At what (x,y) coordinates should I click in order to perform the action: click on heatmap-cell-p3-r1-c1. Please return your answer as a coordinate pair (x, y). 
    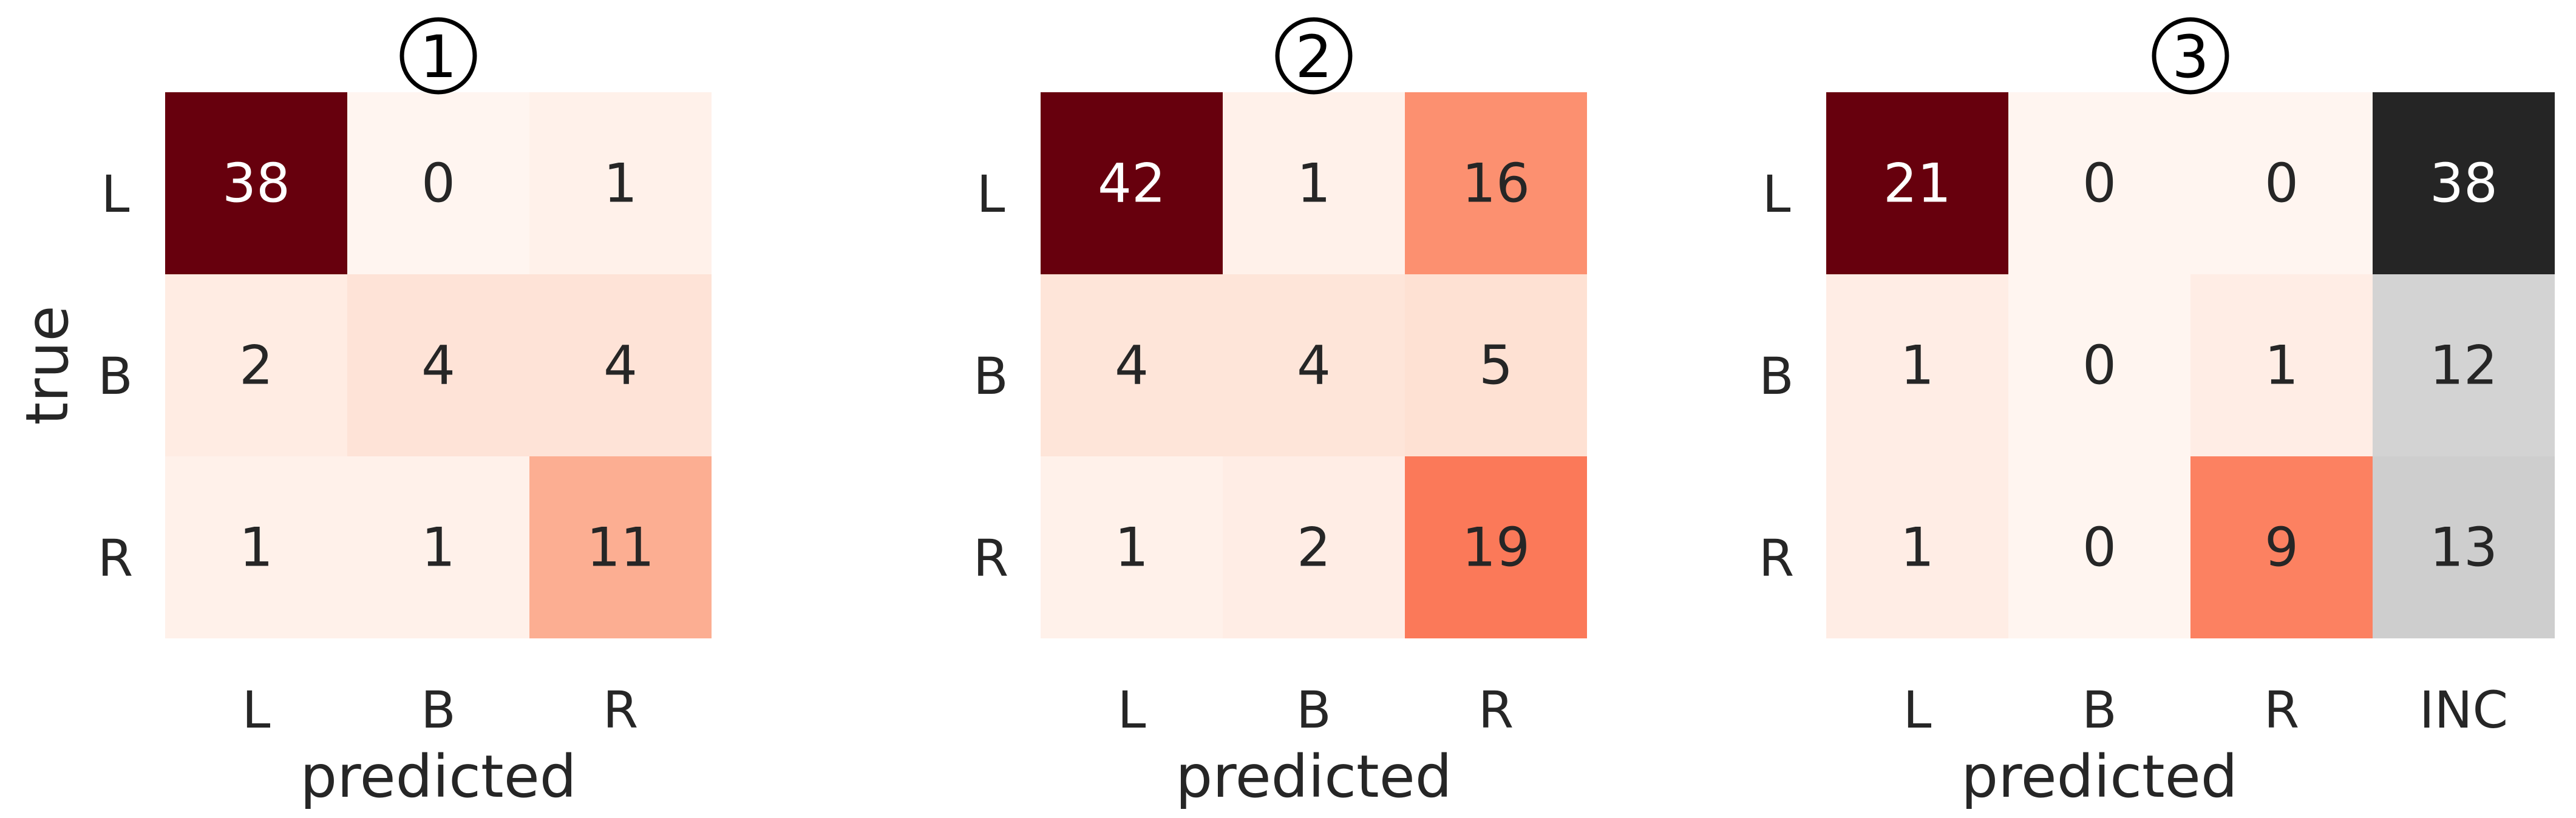
    Looking at the image, I should click on (2099, 365).